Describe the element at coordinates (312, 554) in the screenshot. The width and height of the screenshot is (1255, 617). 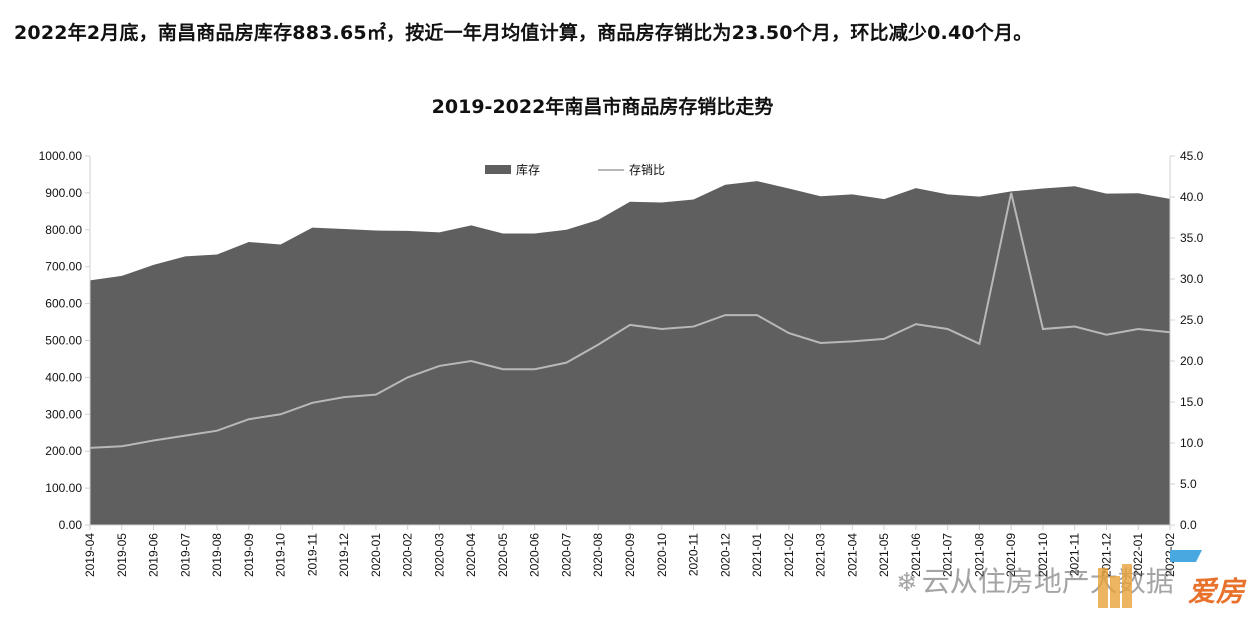
I see `x-tick-label: 2019-11` at that location.